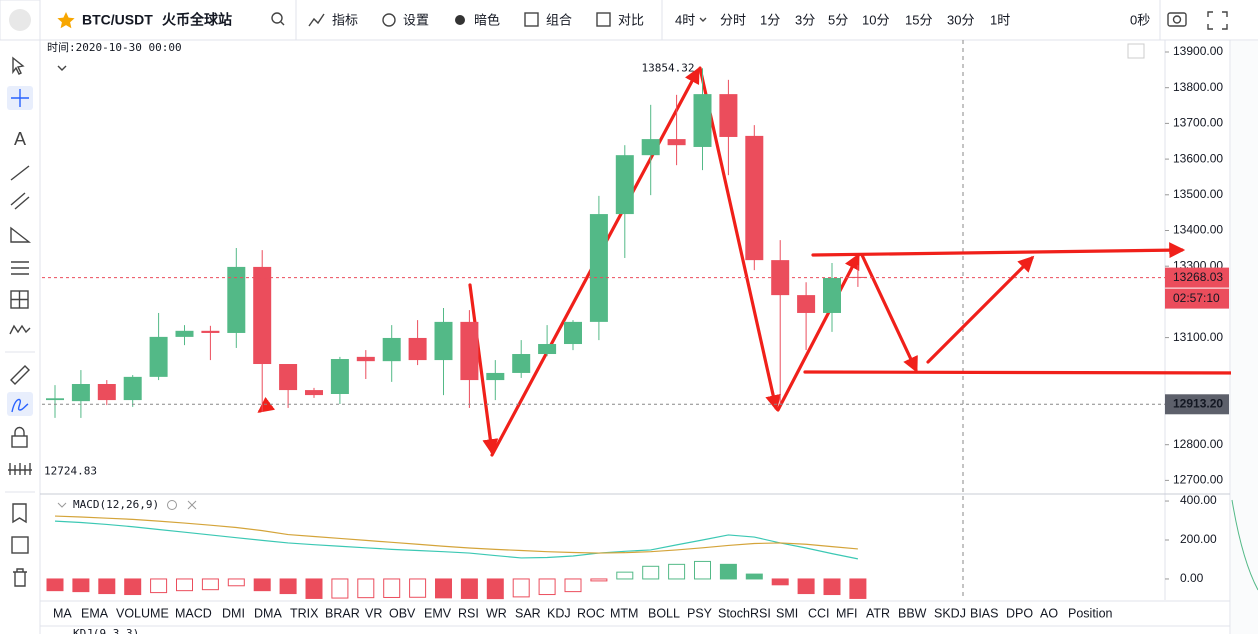 The width and height of the screenshot is (1258, 639). What do you see at coordinates (875, 19) in the screenshot?
I see `interval-button: 10分` at bounding box center [875, 19].